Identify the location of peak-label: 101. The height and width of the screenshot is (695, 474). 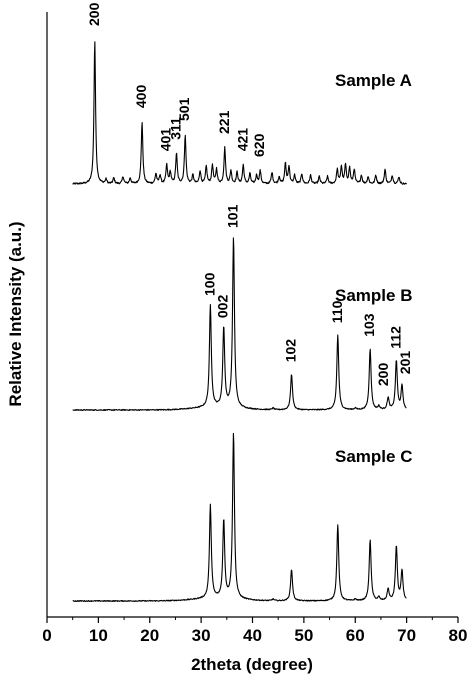
(233, 216).